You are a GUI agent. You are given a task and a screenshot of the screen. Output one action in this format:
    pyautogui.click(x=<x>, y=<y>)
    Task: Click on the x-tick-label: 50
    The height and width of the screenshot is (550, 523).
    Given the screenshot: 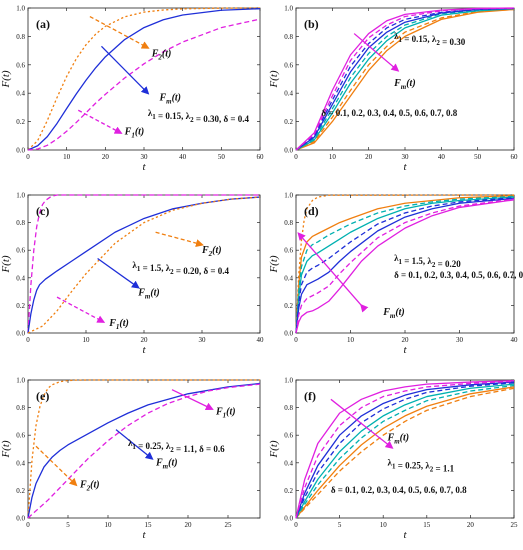 What is the action you would take?
    pyautogui.click(x=222, y=157)
    